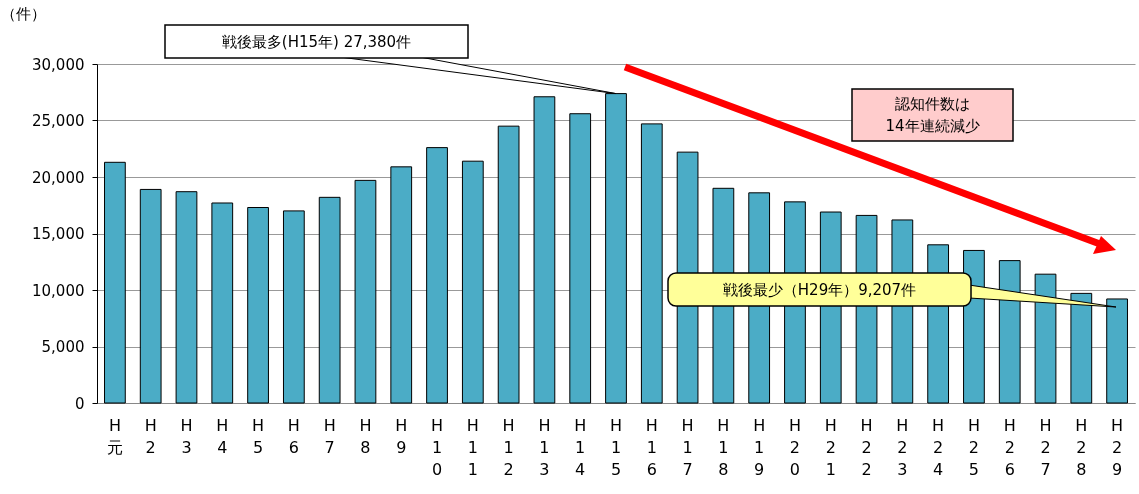 This screenshot has width=1139, height=494. Describe the element at coordinates (544, 447) in the screenshot. I see `x-tick-label: H13` at that location.